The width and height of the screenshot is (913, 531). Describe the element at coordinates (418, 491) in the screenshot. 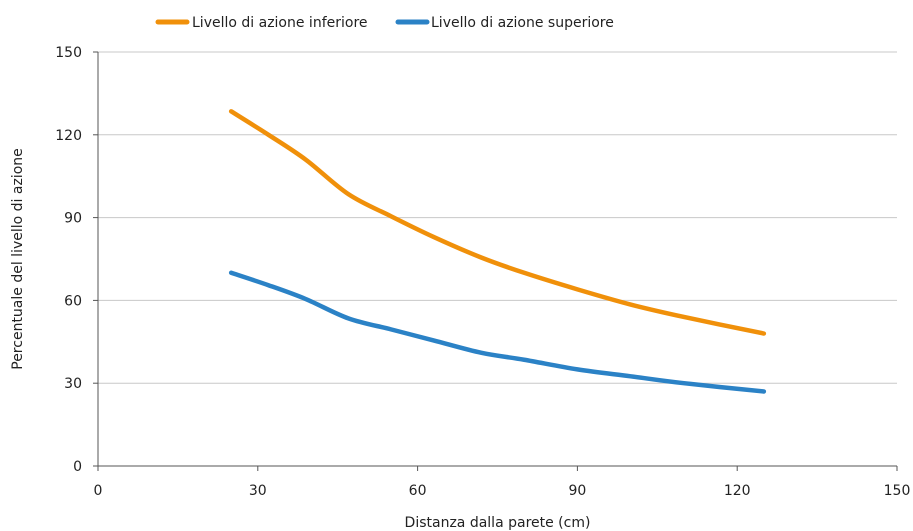

I see `x-tick-label: 60` at that location.